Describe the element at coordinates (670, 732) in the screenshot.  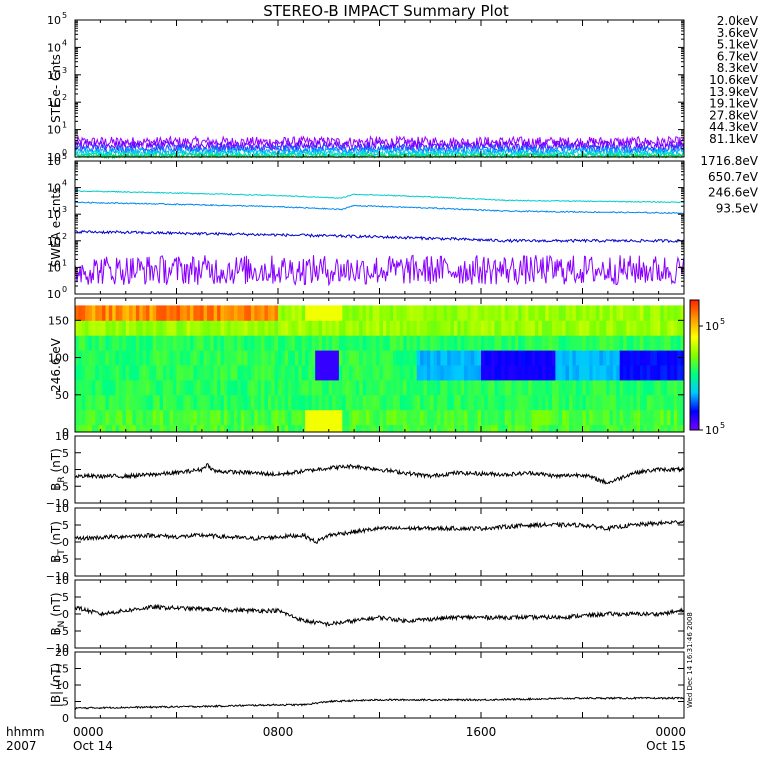
I see `x-tick-label: 0000` at that location.